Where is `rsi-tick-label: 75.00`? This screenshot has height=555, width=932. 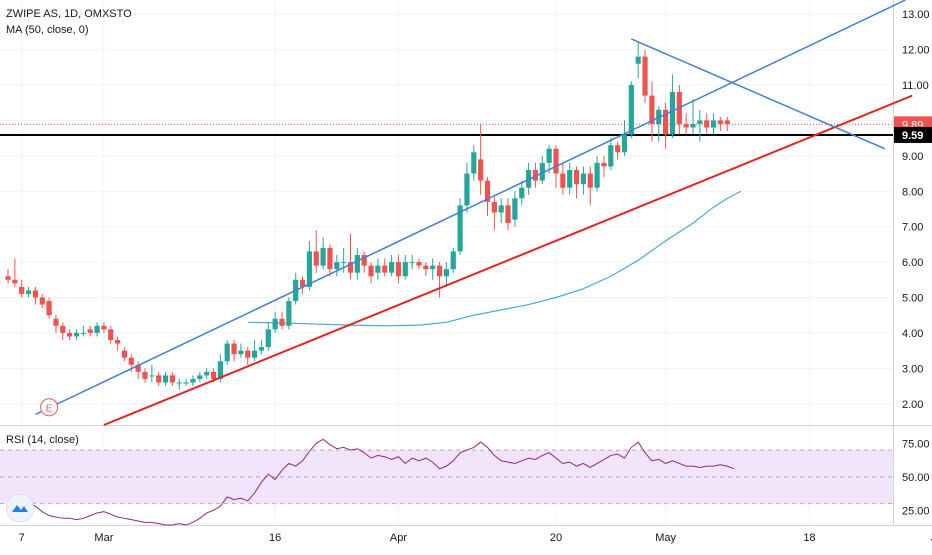
rsi-tick-label: 75.00 is located at coordinates (916, 444).